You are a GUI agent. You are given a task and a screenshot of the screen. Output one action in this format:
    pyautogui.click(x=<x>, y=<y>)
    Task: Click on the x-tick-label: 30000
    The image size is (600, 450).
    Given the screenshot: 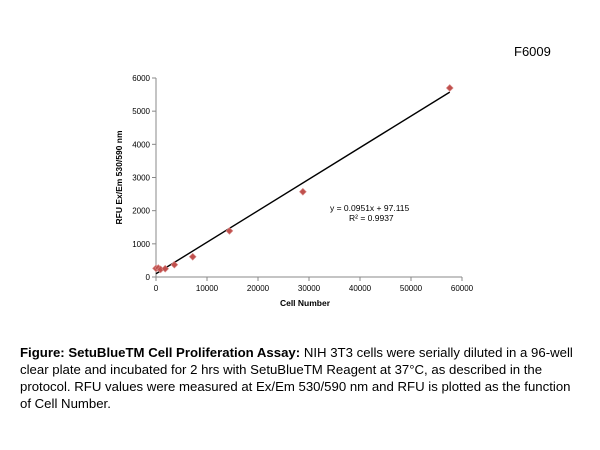 What is the action you would take?
    pyautogui.click(x=309, y=288)
    